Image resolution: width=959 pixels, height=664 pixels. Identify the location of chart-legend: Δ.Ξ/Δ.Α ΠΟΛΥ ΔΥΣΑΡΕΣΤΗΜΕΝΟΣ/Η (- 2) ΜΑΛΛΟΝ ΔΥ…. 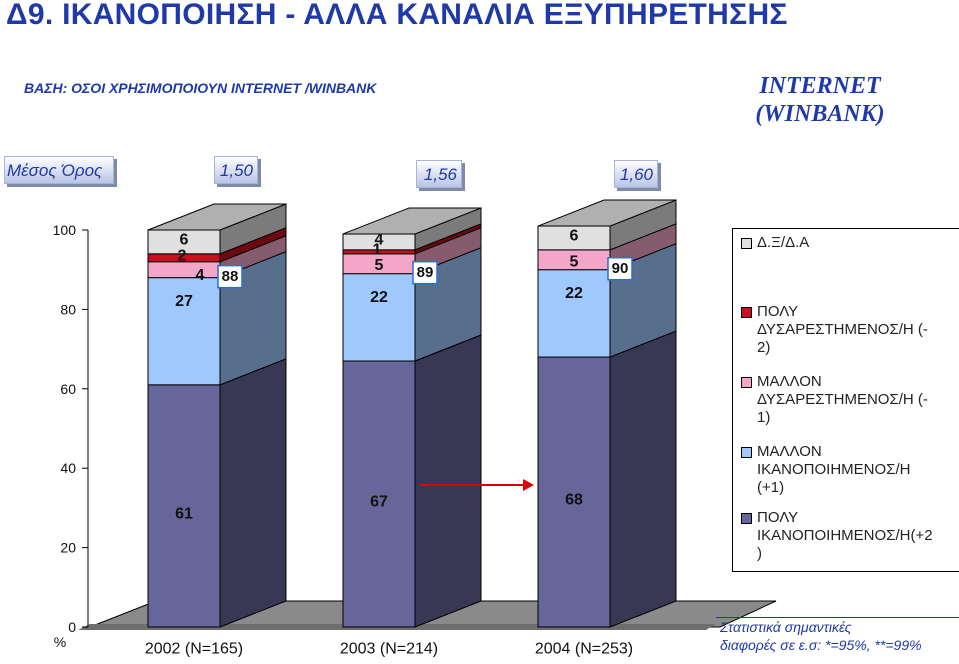
(845, 400).